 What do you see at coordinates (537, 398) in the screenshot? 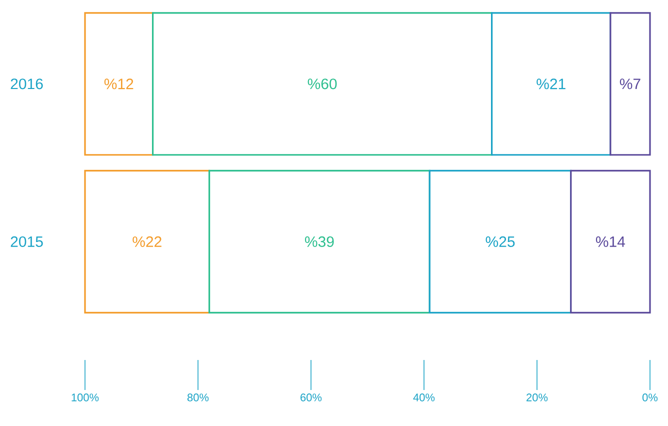
I see `x-tick-label: 20%` at bounding box center [537, 398].